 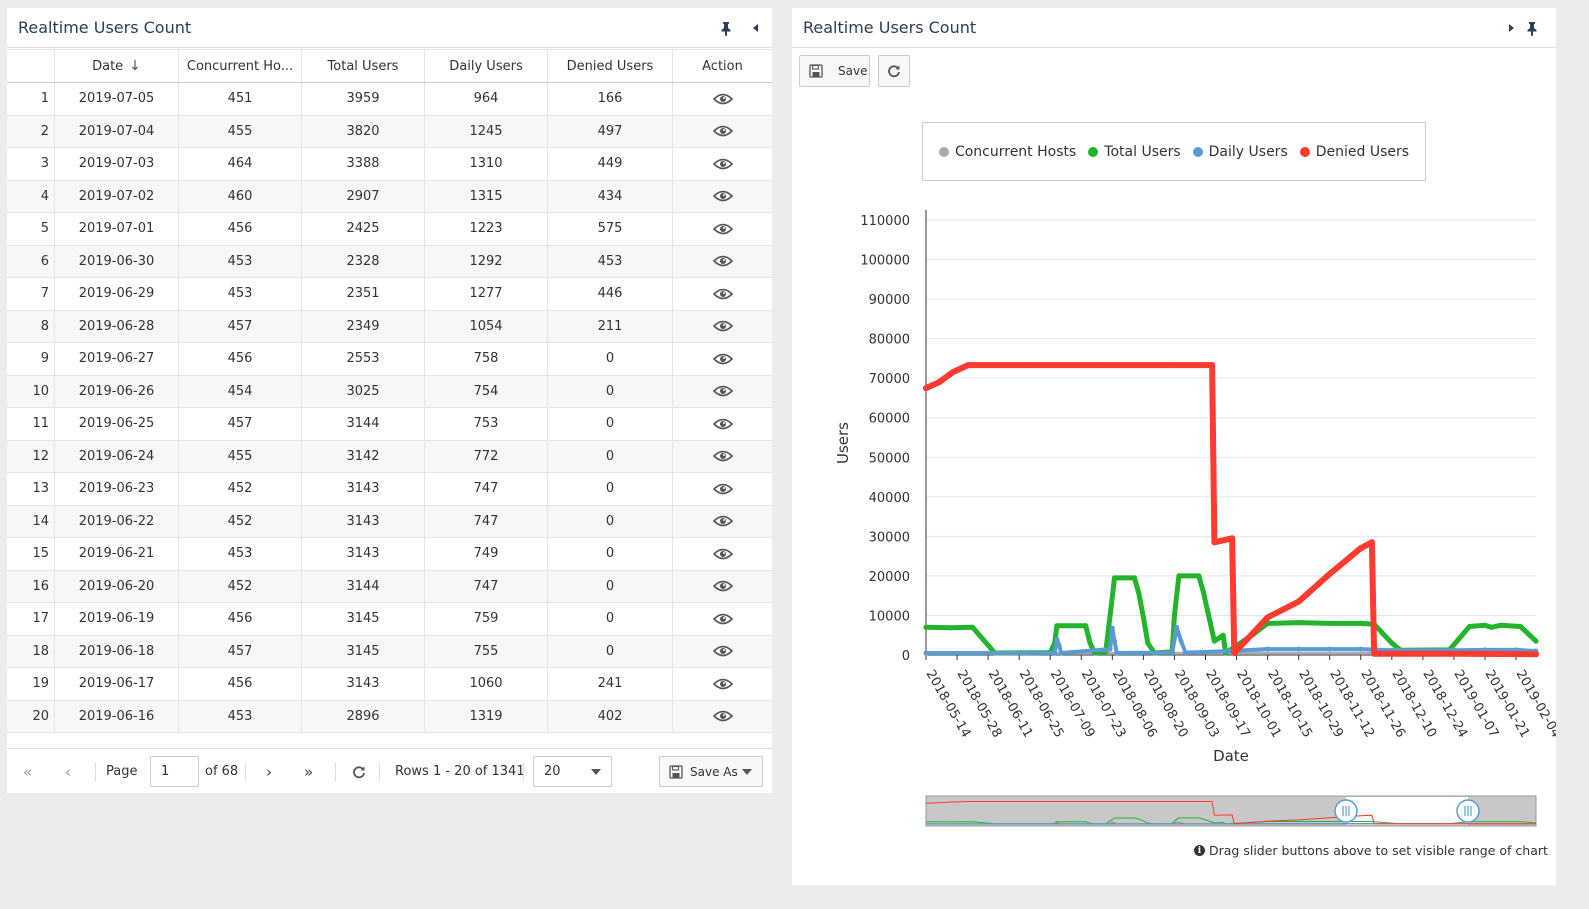 What do you see at coordinates (756, 28) in the screenshot?
I see `collapse-left-icon` at bounding box center [756, 28].